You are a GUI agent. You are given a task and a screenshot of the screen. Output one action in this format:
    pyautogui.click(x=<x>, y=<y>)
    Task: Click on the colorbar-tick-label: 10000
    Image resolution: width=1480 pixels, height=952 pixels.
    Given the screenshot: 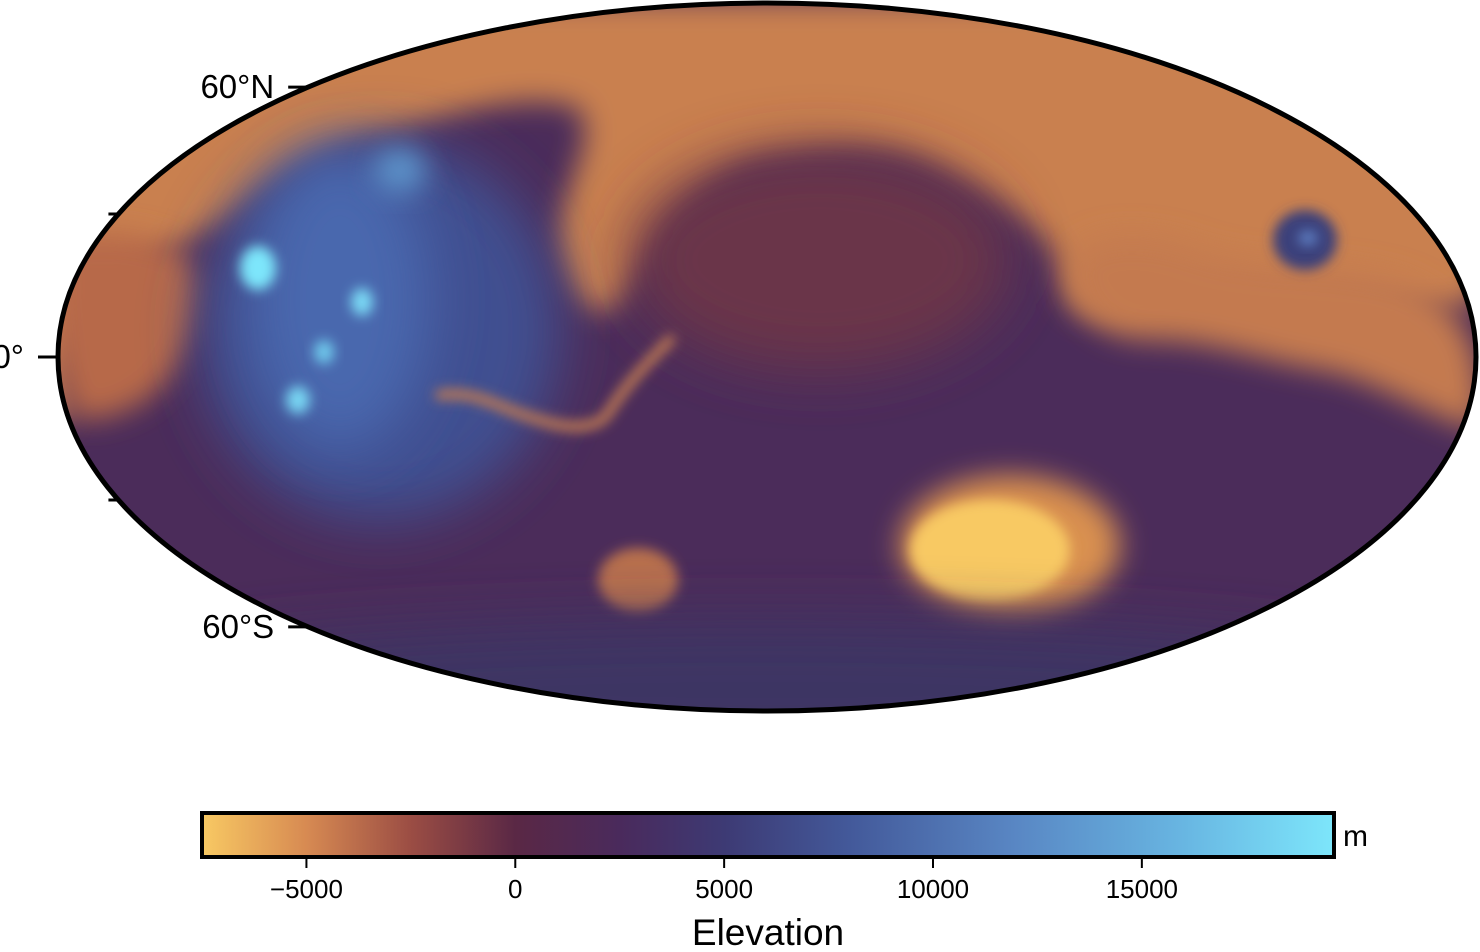 What is the action you would take?
    pyautogui.click(x=933, y=889)
    